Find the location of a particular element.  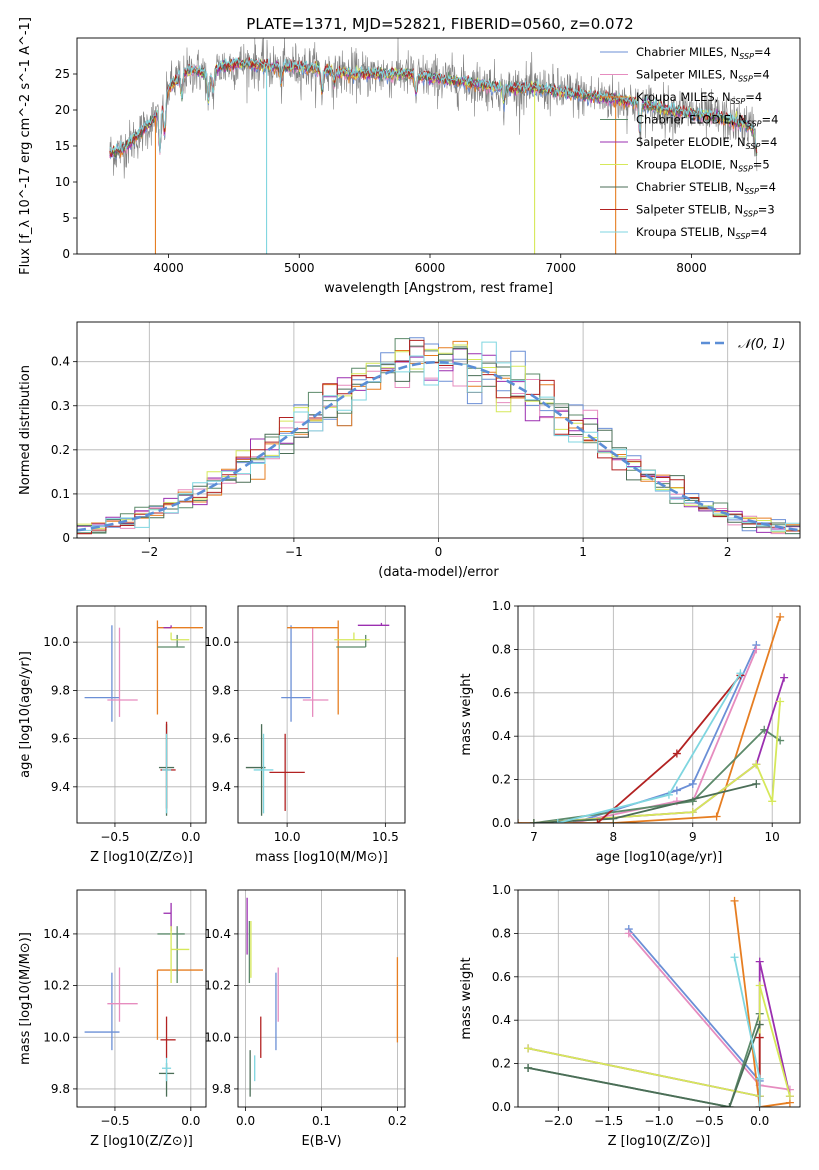

x-tick-label: 4000 is located at coordinates (168, 268).